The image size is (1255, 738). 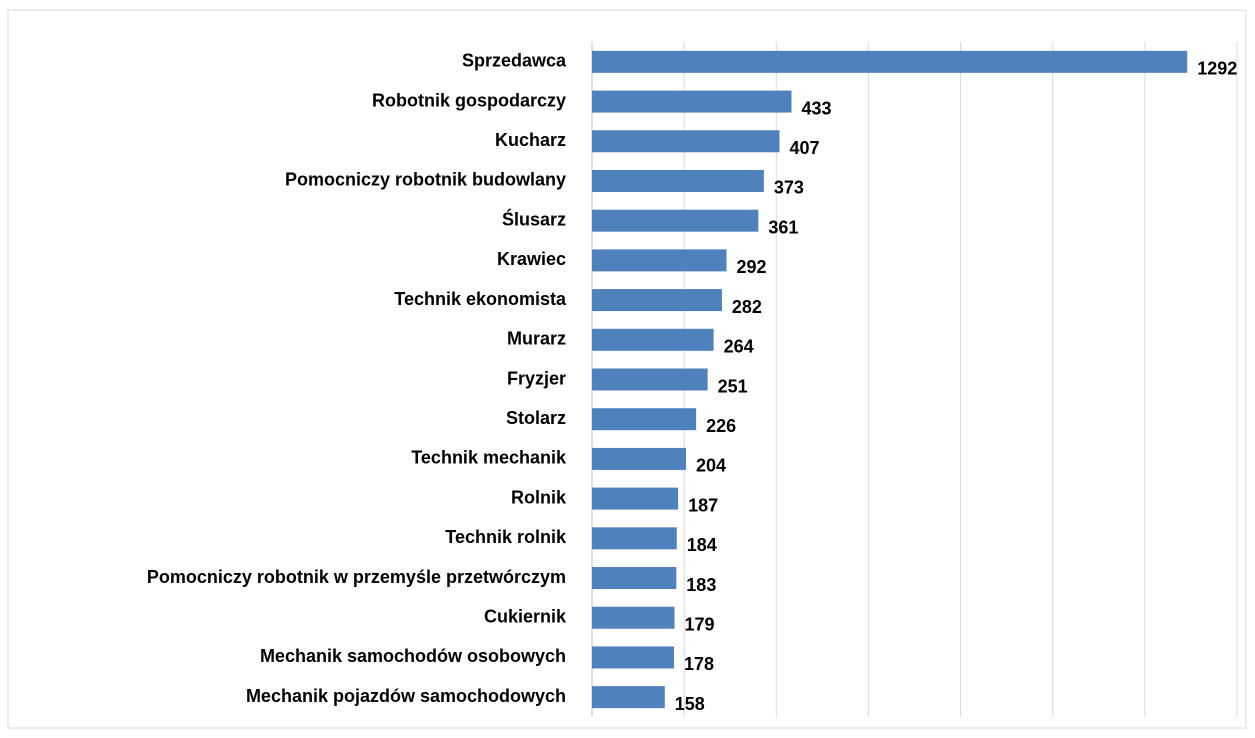 What do you see at coordinates (506, 537) in the screenshot?
I see `y-tick-label: Technik rolnik` at bounding box center [506, 537].